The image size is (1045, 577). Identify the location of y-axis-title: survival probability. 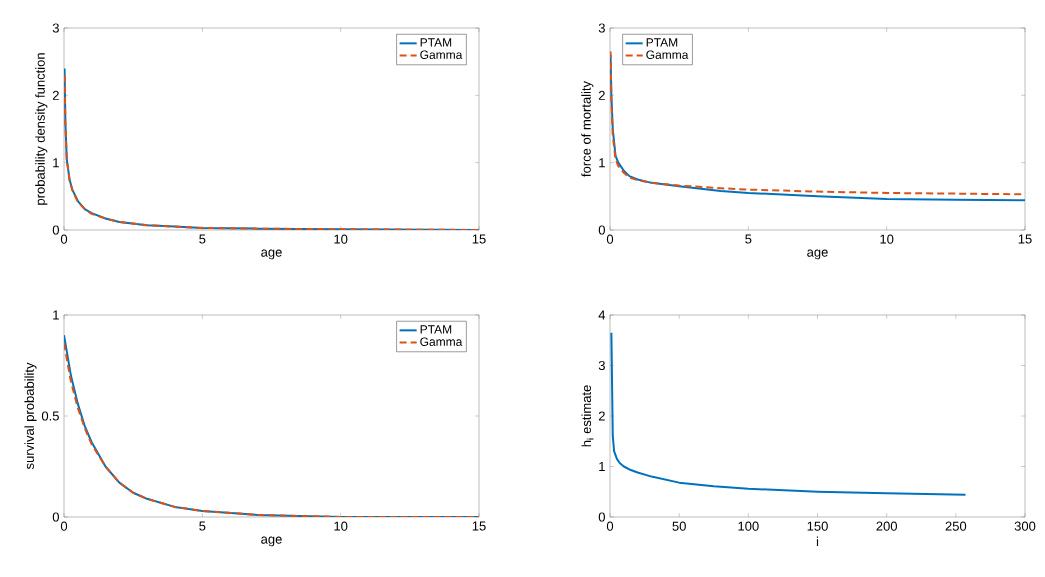
(30, 416).